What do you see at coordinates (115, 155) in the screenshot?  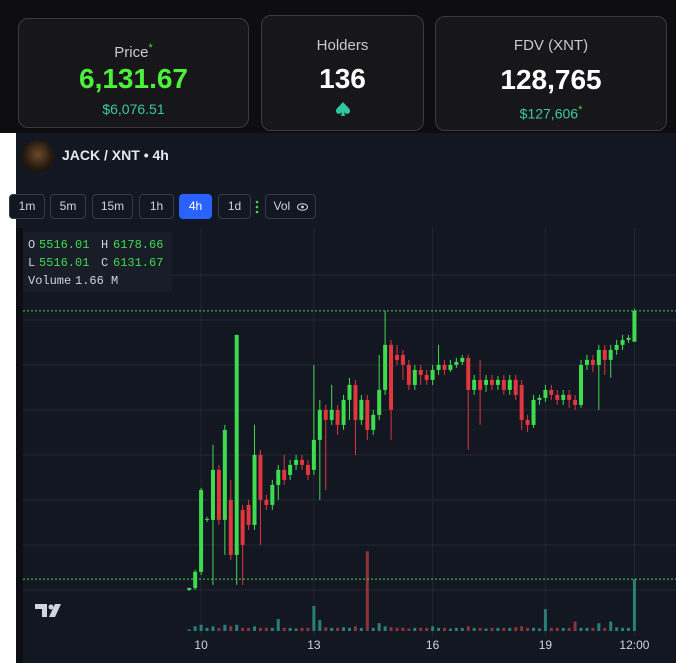 I see `pair-header: JACK / XNT • 4h` at bounding box center [115, 155].